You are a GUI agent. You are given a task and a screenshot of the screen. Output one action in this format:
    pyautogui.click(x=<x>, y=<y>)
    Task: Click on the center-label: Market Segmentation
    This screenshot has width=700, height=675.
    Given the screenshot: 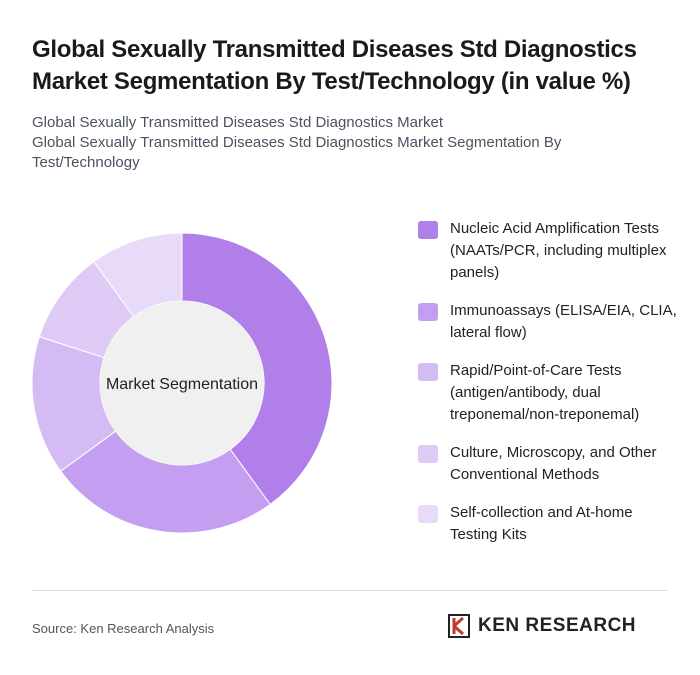 What is the action you would take?
    pyautogui.click(x=182, y=384)
    